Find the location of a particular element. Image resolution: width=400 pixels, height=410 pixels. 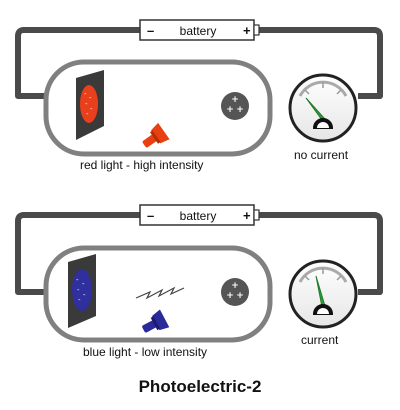

photon-zigzag-icon is located at coordinates (160, 293).